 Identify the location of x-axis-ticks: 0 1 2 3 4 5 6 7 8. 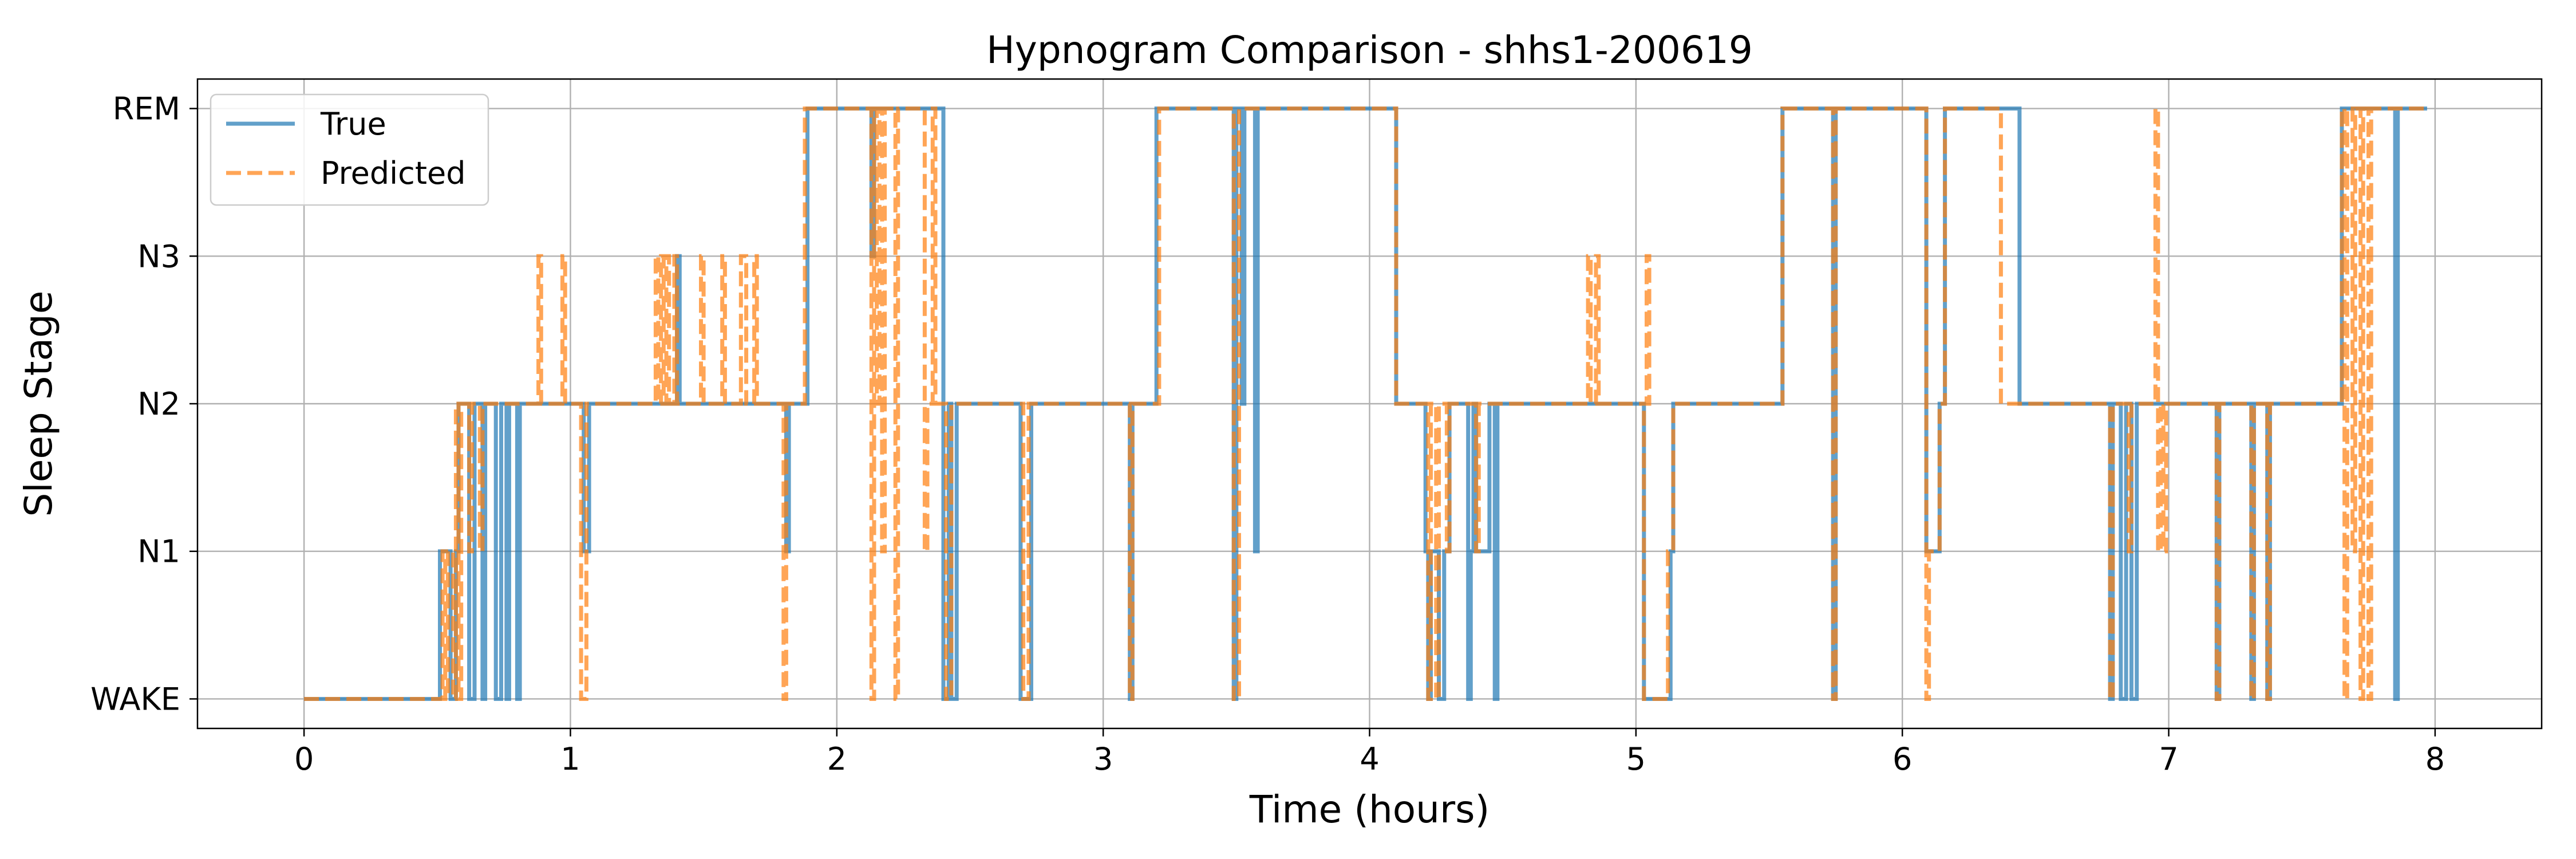
(1369, 752).